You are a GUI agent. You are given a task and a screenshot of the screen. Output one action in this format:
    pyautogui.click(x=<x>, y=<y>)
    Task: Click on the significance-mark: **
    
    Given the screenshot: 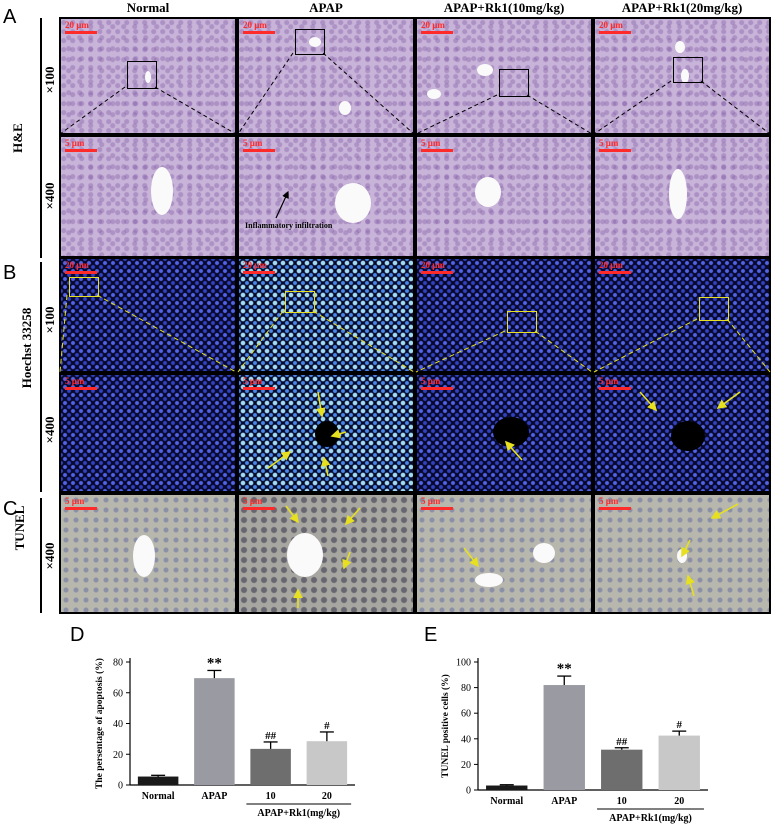 What is the action you would take?
    pyautogui.click(x=564, y=669)
    